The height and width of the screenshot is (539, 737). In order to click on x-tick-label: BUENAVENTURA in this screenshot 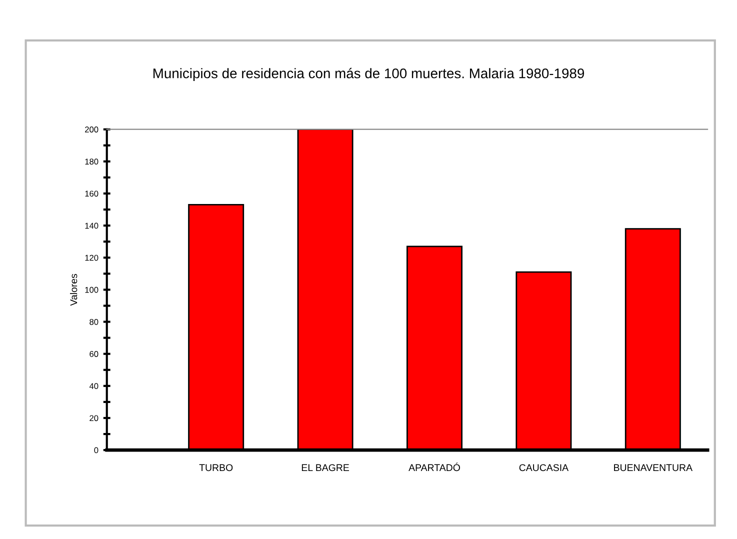, I will do `click(653, 468)`.